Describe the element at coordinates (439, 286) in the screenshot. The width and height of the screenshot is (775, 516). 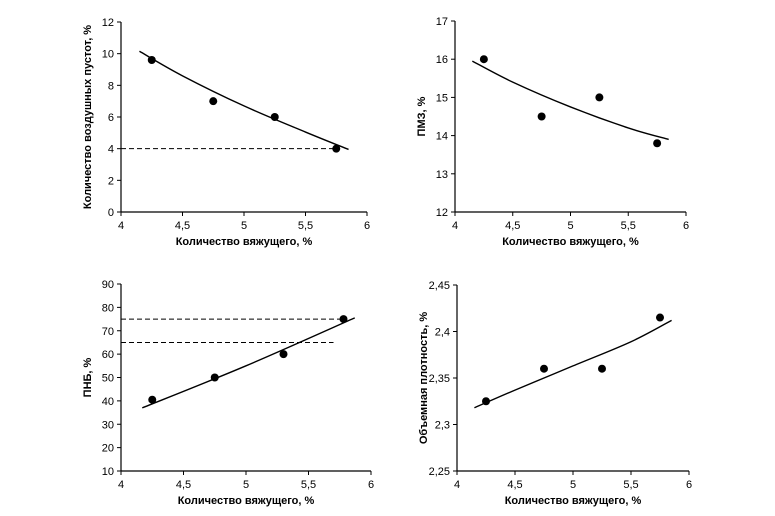
I see `y-tick-label: 2,45` at that location.